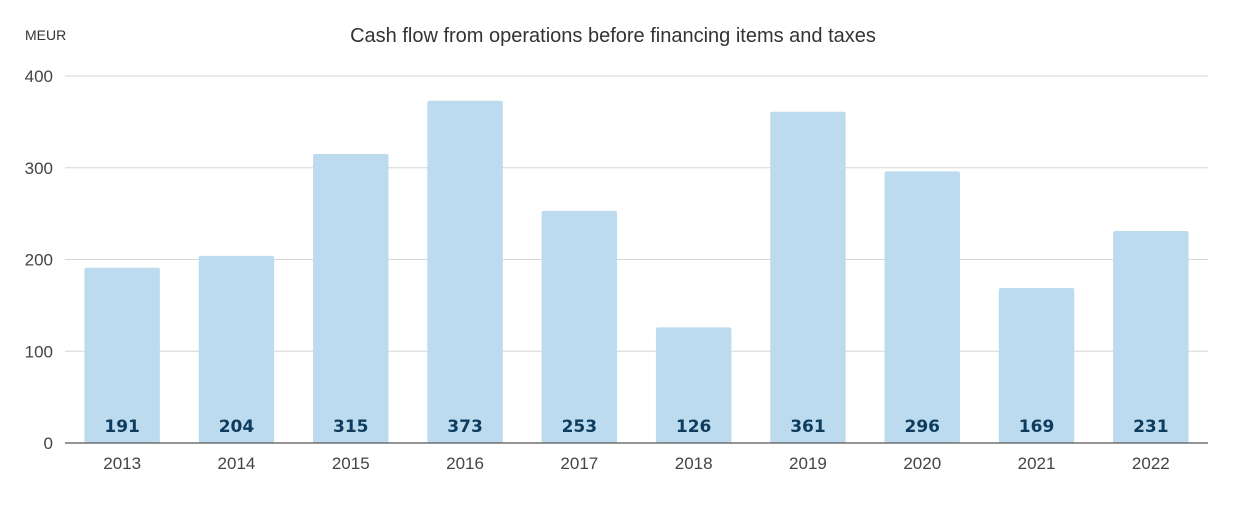  What do you see at coordinates (922, 463) in the screenshot?
I see `x-tick-label: 2020` at bounding box center [922, 463].